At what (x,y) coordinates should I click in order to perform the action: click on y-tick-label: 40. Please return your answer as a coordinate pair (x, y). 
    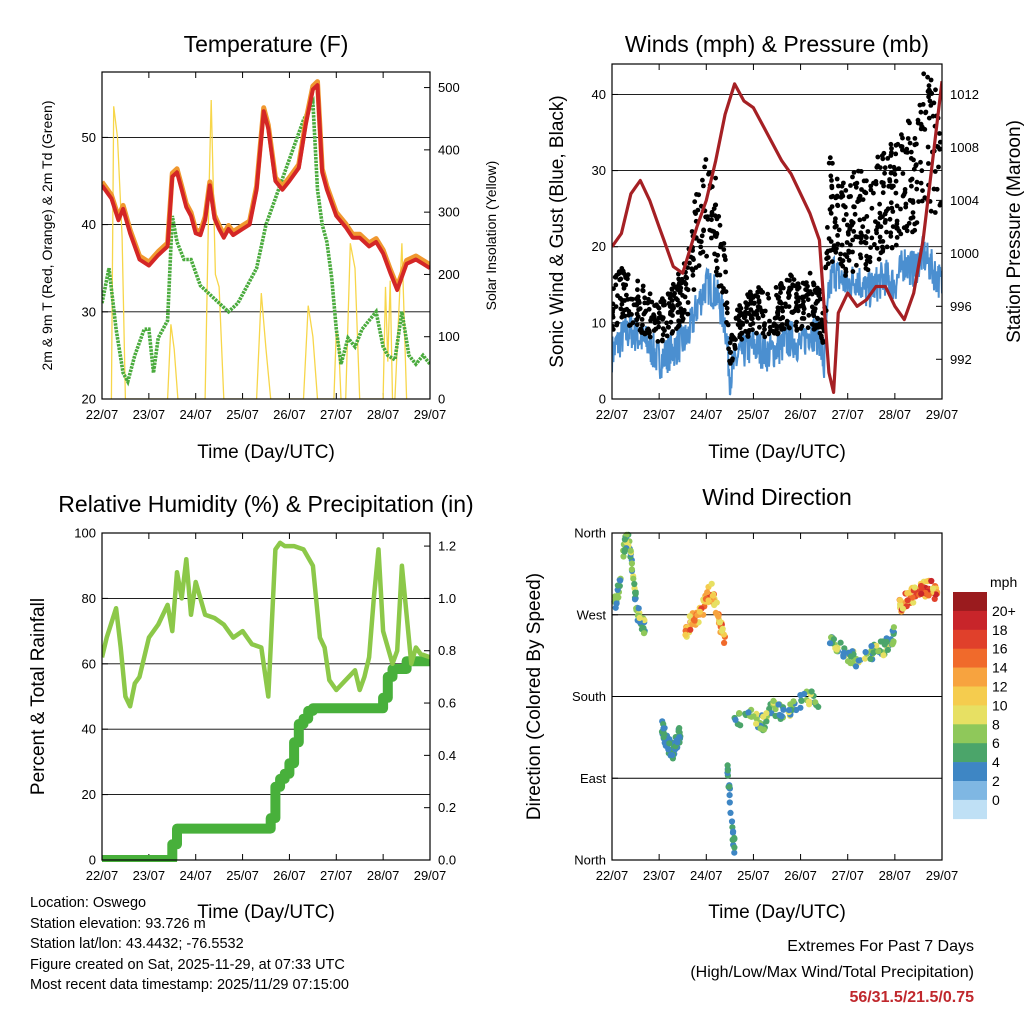
    Looking at the image, I should click on (599, 94).